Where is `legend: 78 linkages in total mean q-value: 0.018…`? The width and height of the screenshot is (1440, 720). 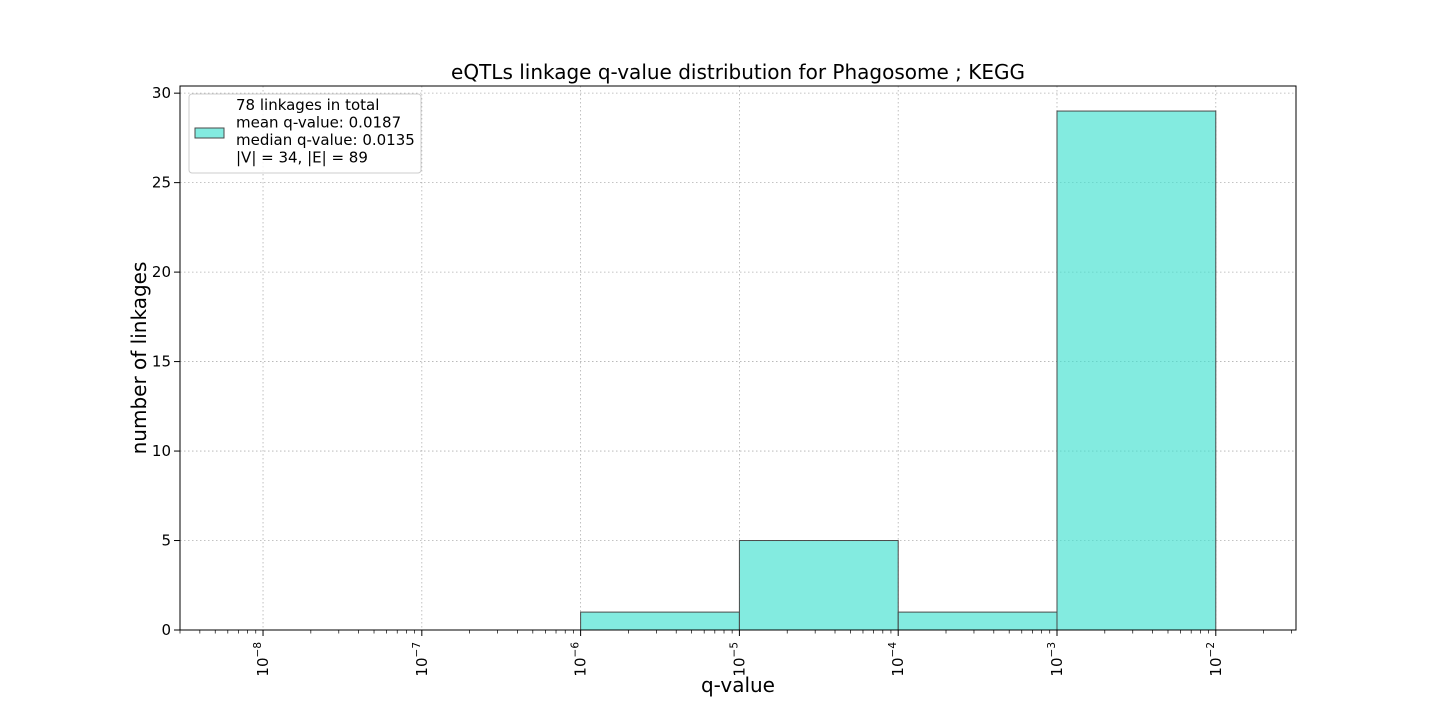
legend: 78 linkages in total mean q-value: 0.018… is located at coordinates (305, 133).